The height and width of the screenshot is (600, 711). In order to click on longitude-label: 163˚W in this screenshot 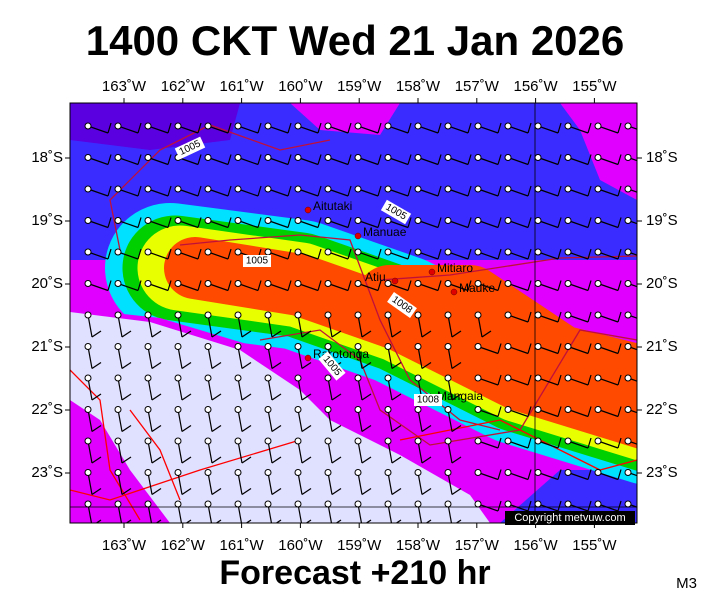, I will do `click(124, 545)`.